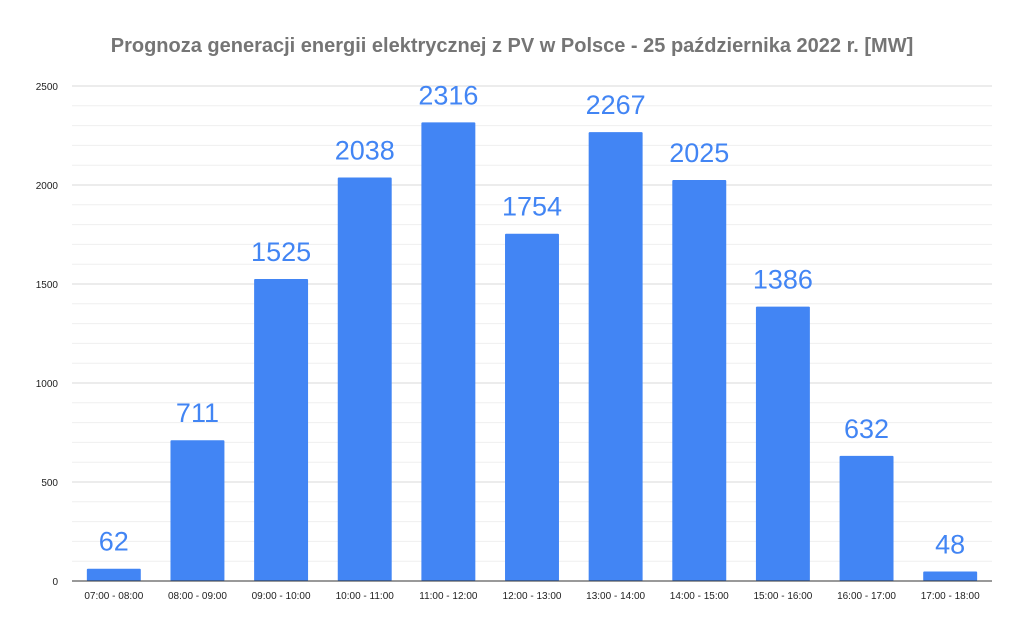 The width and height of the screenshot is (1024, 633). I want to click on x-tick-label: 16:00 - 17:00, so click(866, 596).